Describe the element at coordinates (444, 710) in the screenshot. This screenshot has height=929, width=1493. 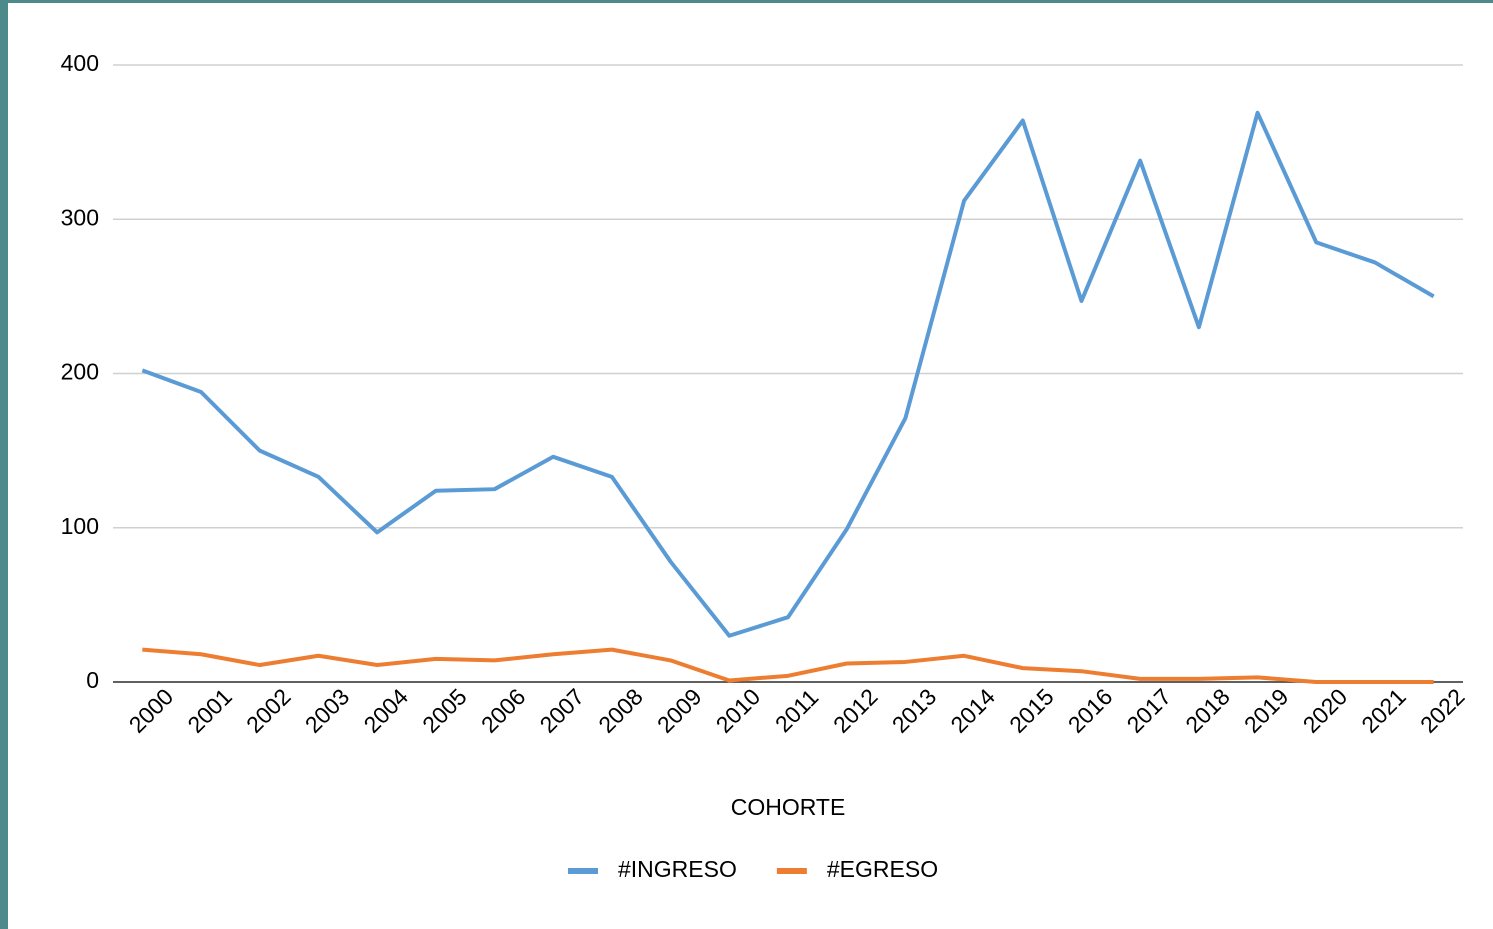
I see `x-tick-label: 2005` at that location.